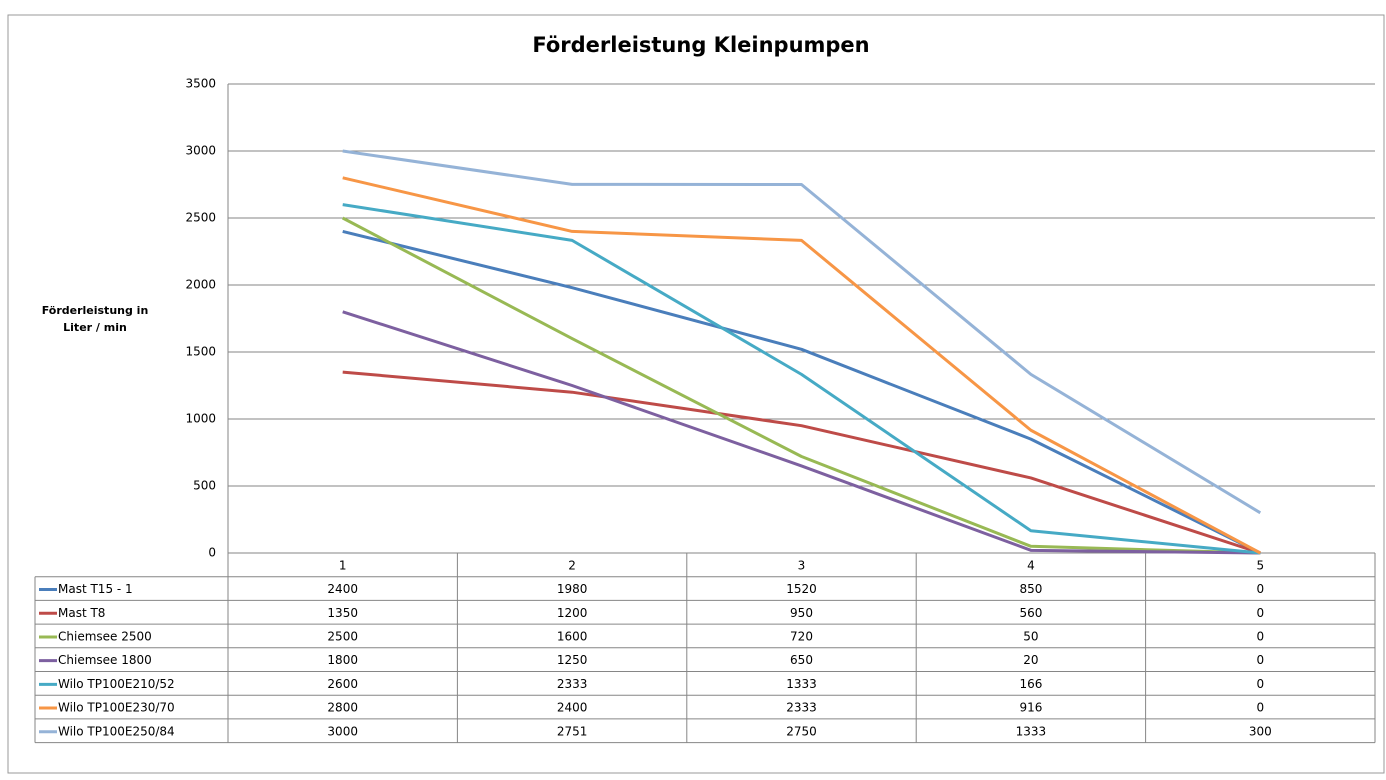 The height and width of the screenshot is (780, 1386). I want to click on table-value: 1200, so click(572, 613).